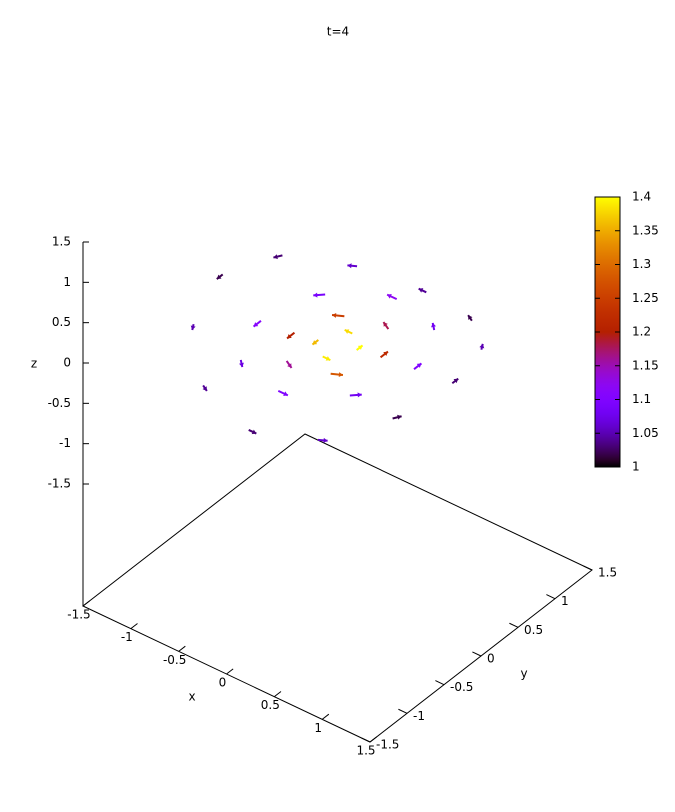  What do you see at coordinates (491, 659) in the screenshot?
I see `y-tick-label: 0` at bounding box center [491, 659].